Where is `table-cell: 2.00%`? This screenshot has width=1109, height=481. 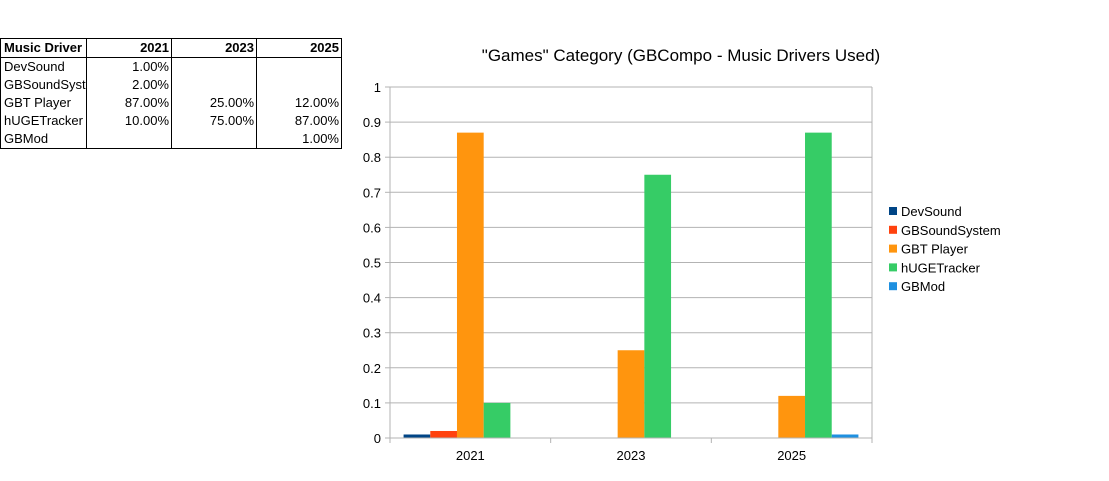 table-cell: 2.00% is located at coordinates (129, 85).